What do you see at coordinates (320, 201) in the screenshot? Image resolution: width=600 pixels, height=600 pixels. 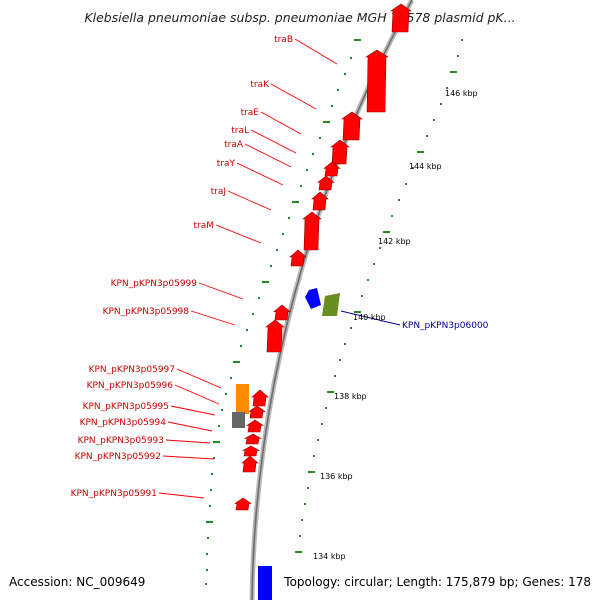 I see `traJ-gene` at bounding box center [320, 201].